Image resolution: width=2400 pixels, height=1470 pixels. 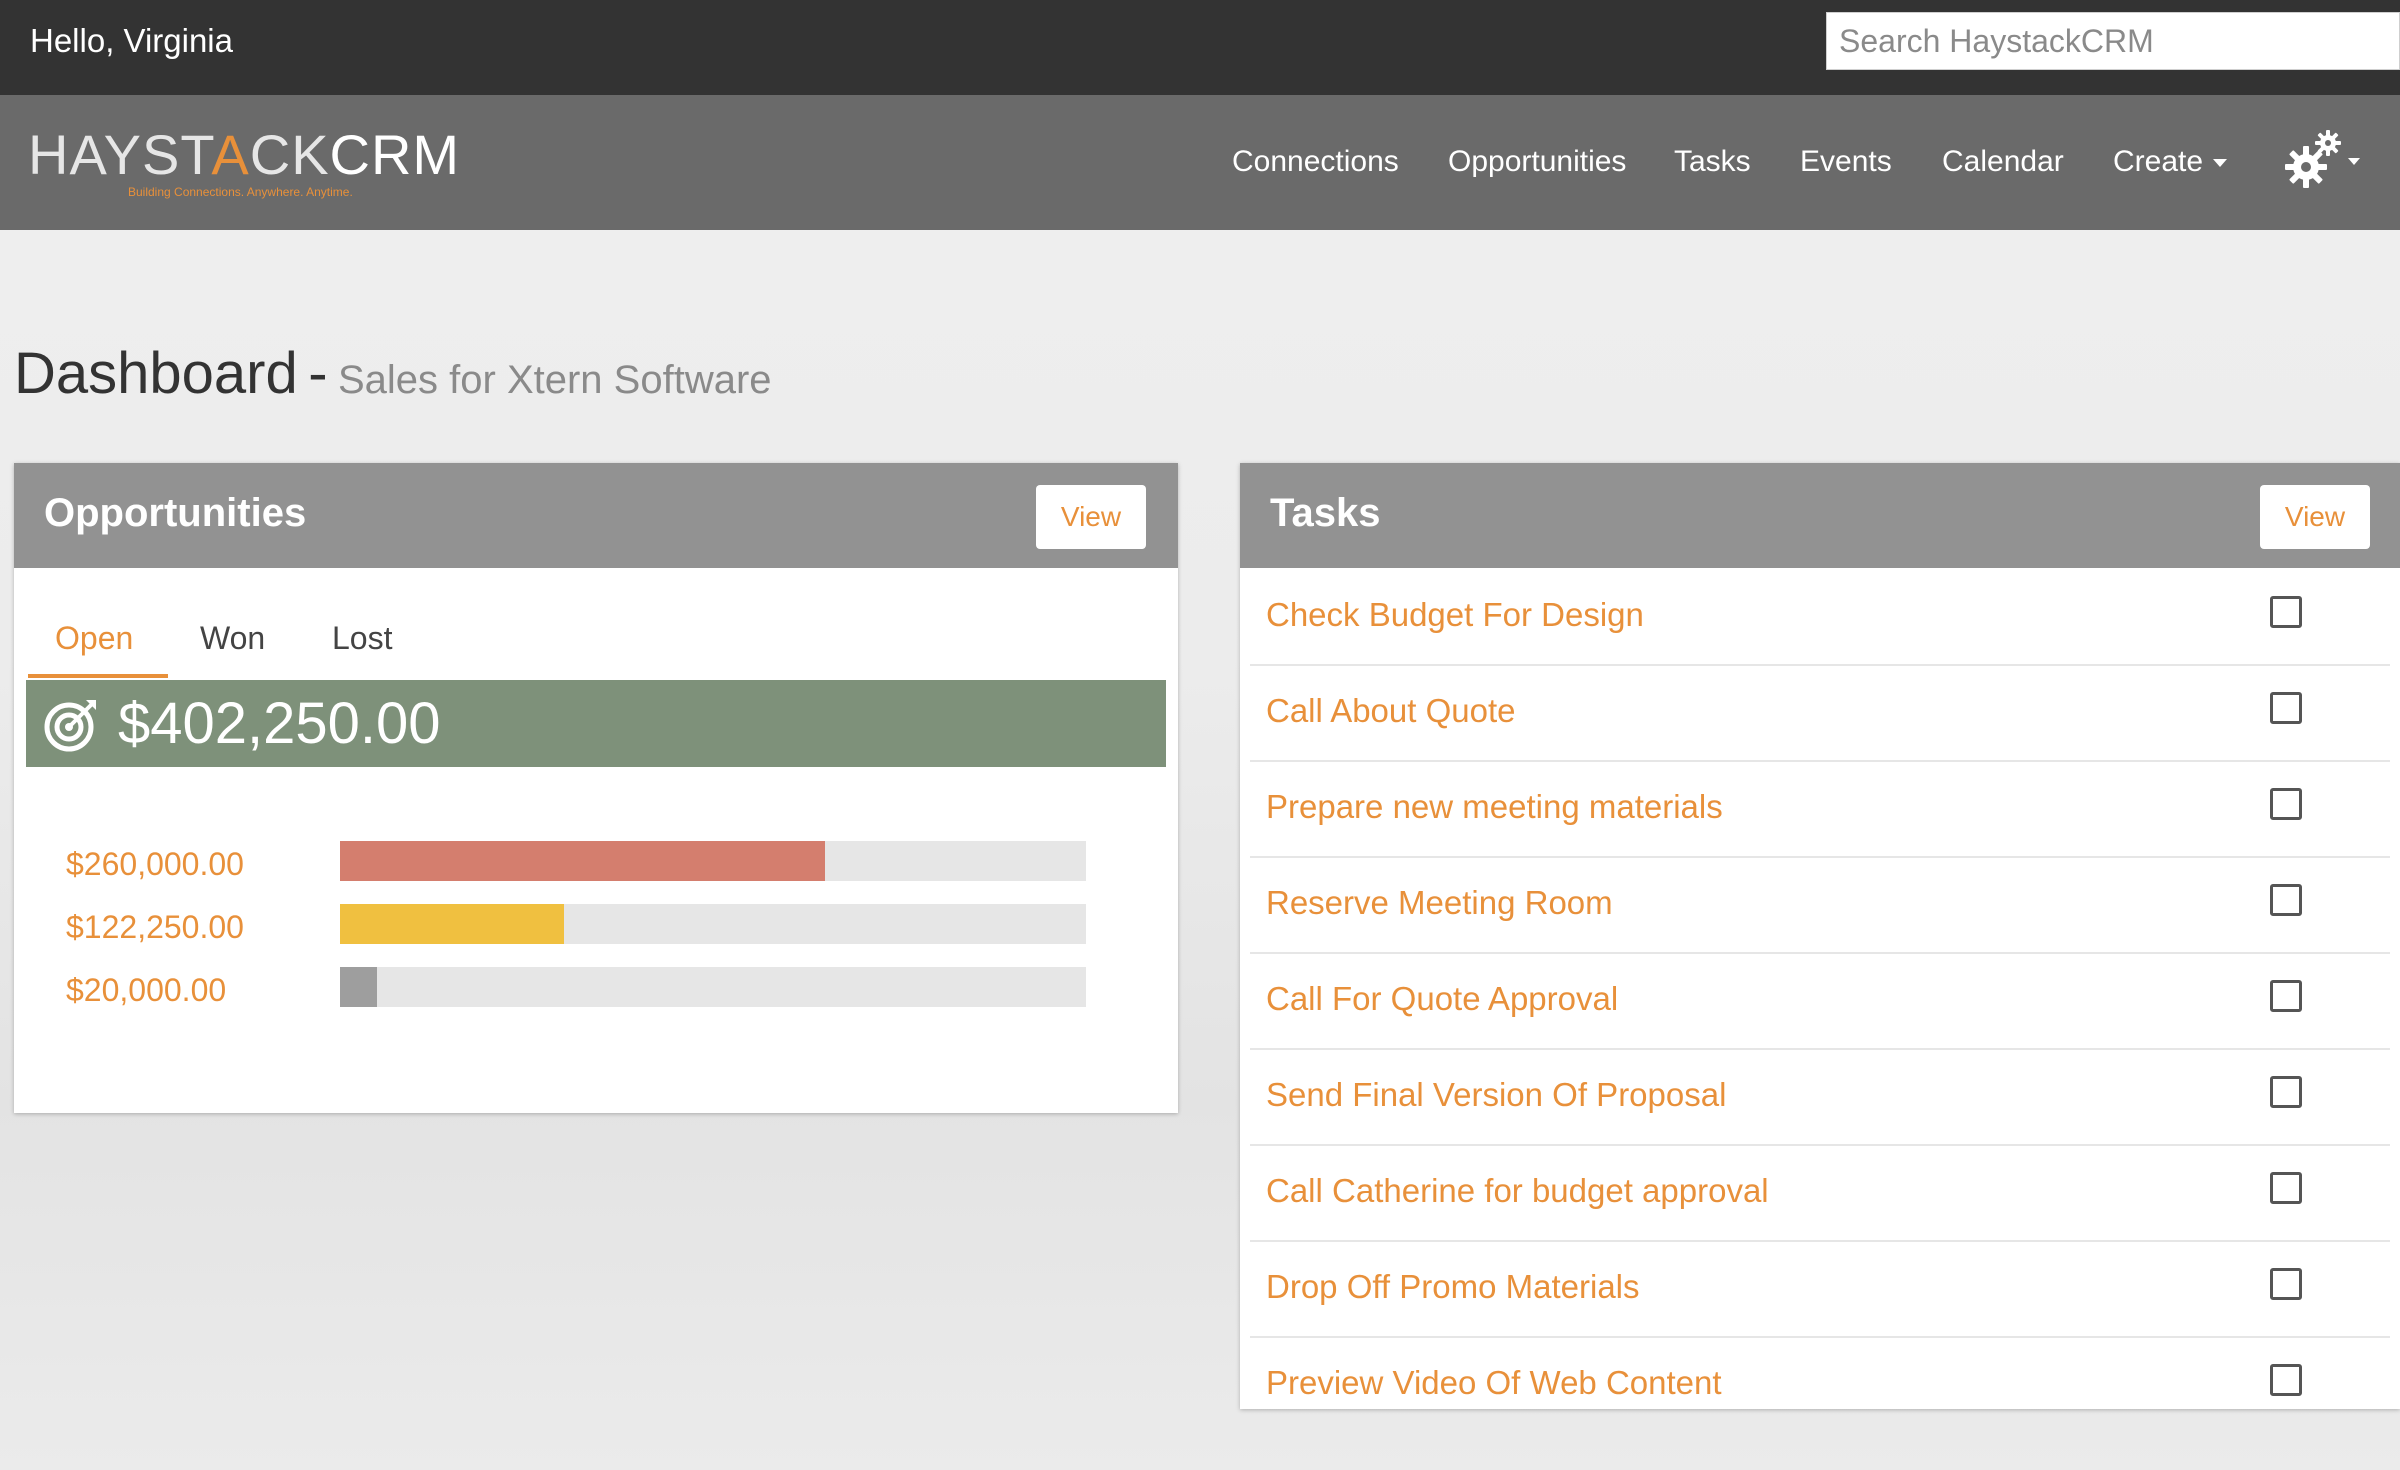 What do you see at coordinates (1820, 1193) in the screenshot?
I see `task-row: Call Catherine for budget approval` at bounding box center [1820, 1193].